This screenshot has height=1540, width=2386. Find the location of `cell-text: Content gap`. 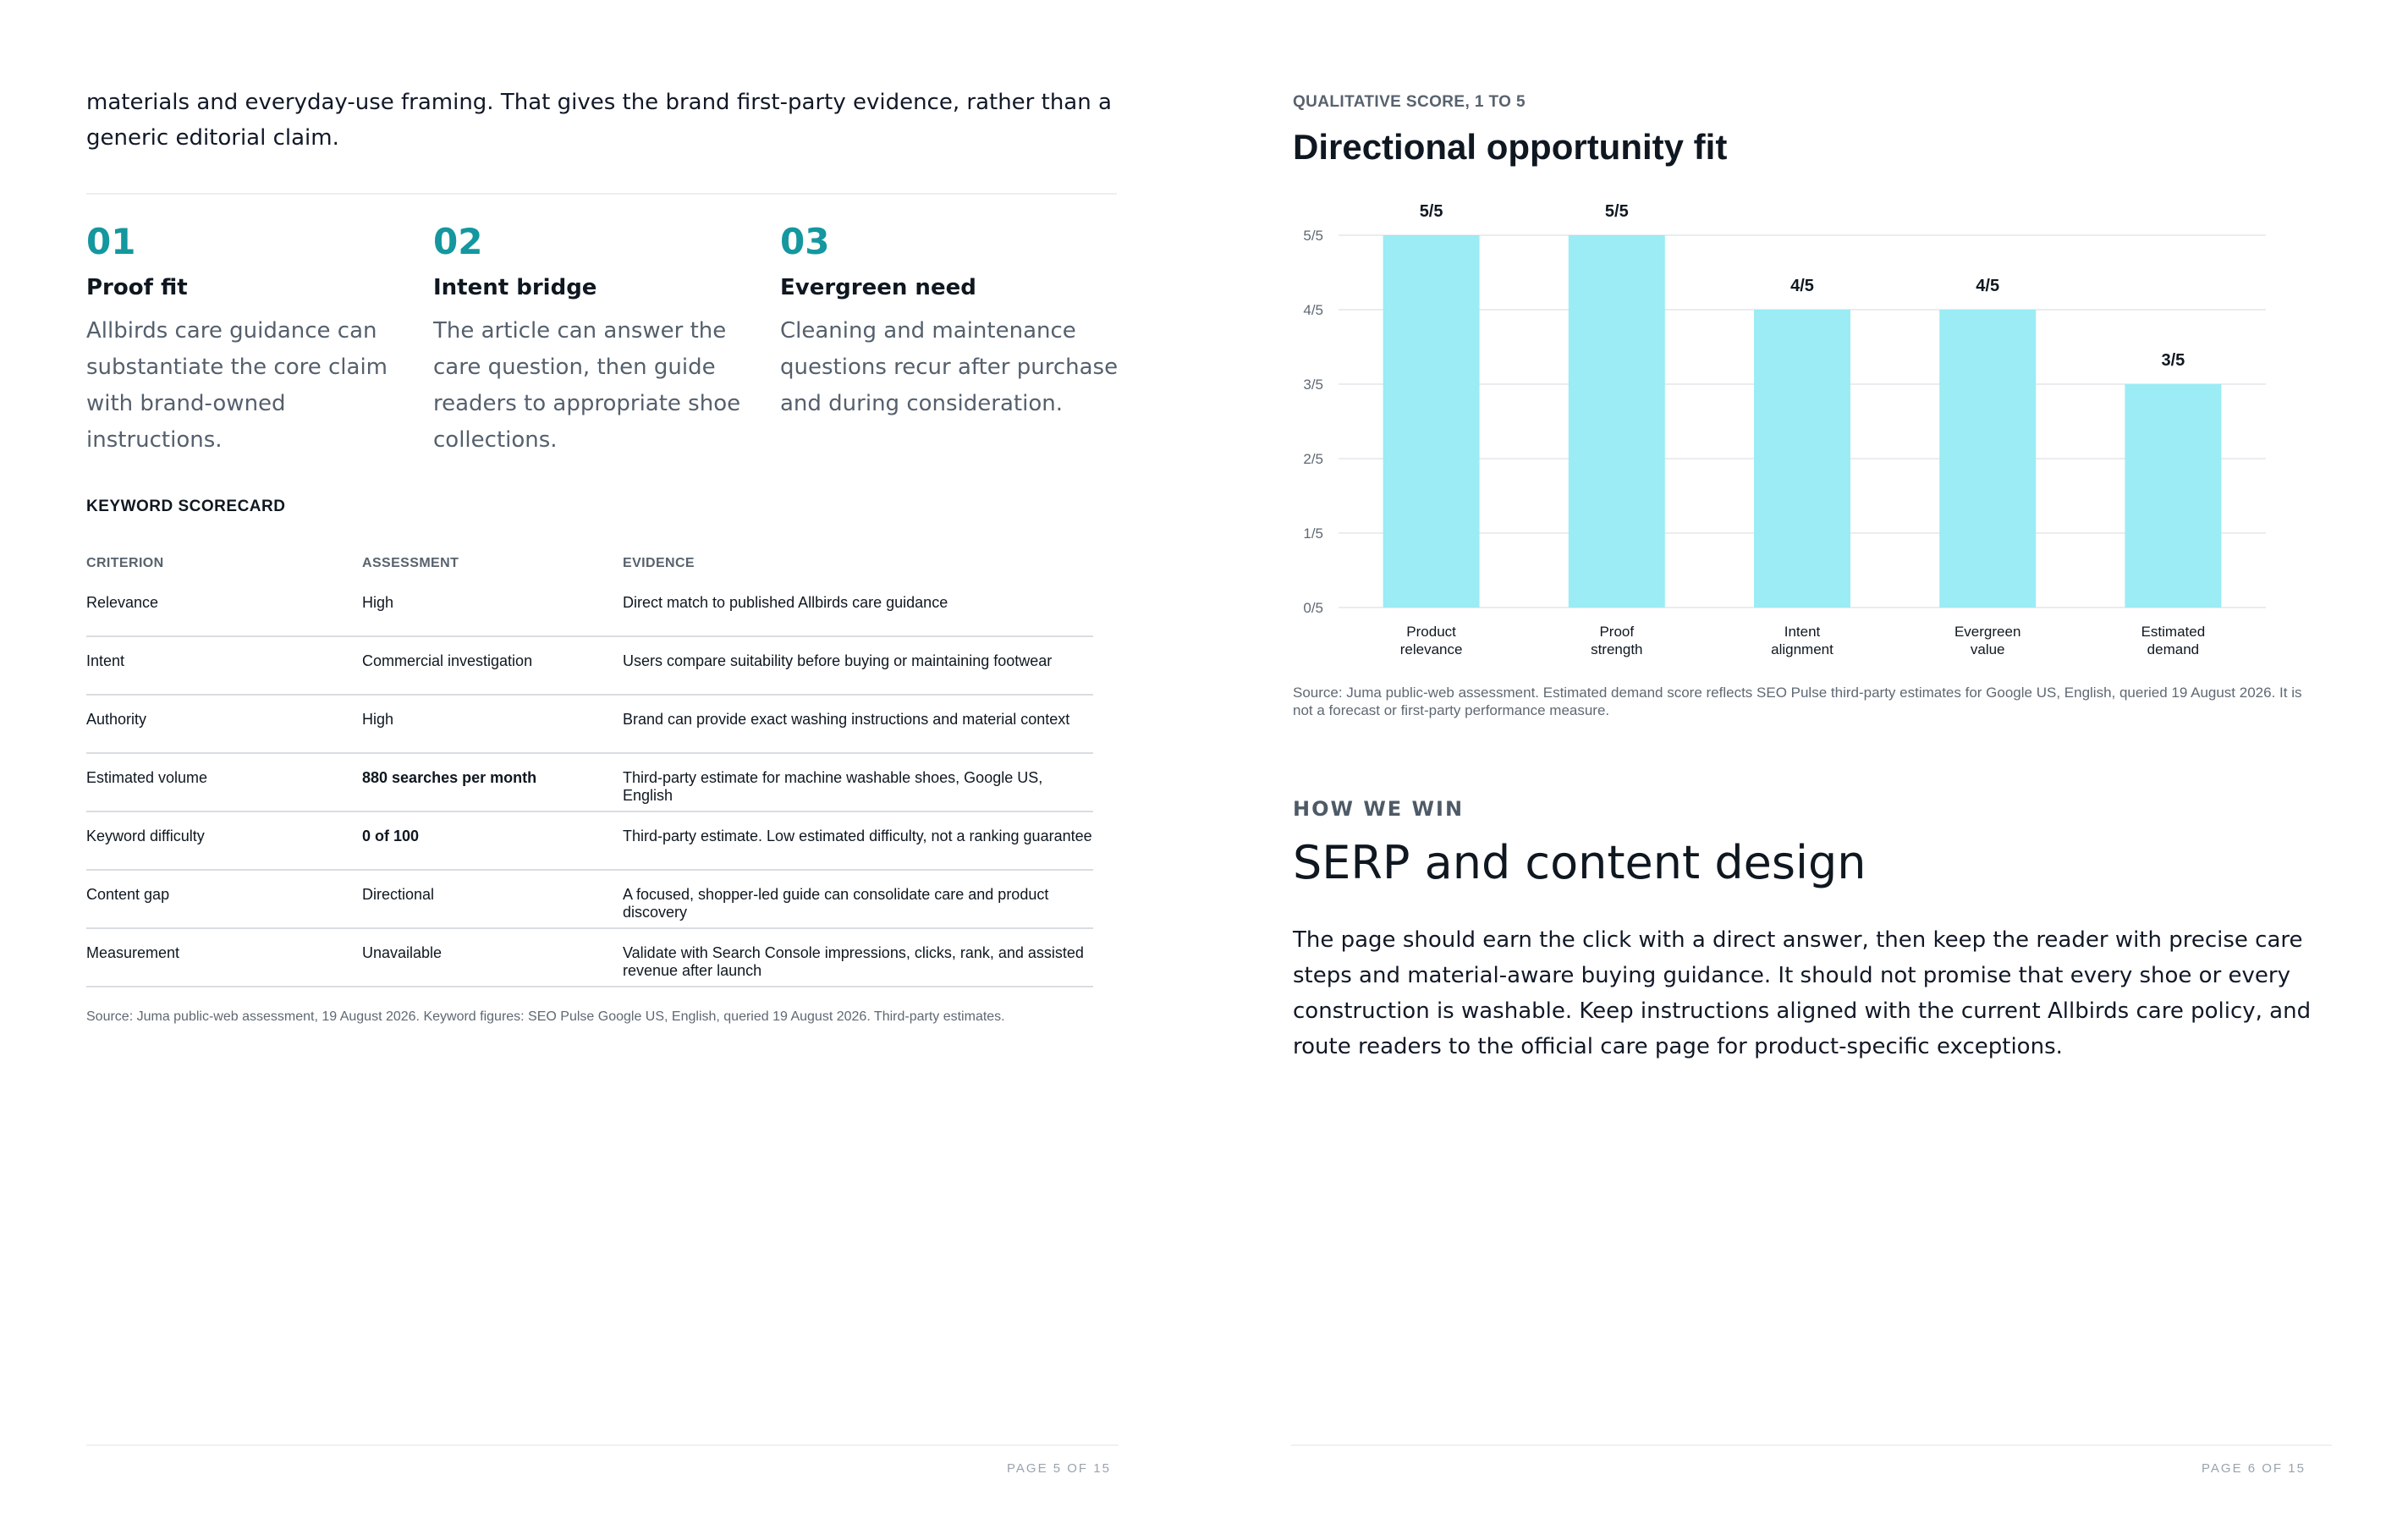

cell-text: Content gap is located at coordinates (128, 895).